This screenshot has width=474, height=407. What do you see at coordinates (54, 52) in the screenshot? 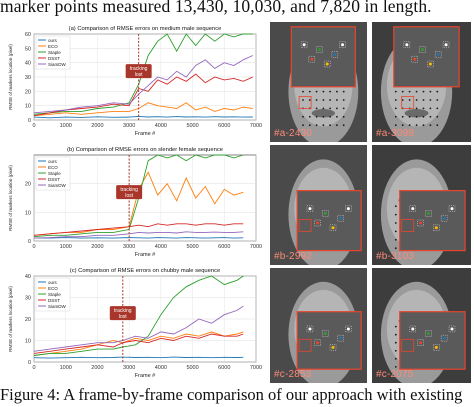
I see `legend-label: Staple` at bounding box center [54, 52].